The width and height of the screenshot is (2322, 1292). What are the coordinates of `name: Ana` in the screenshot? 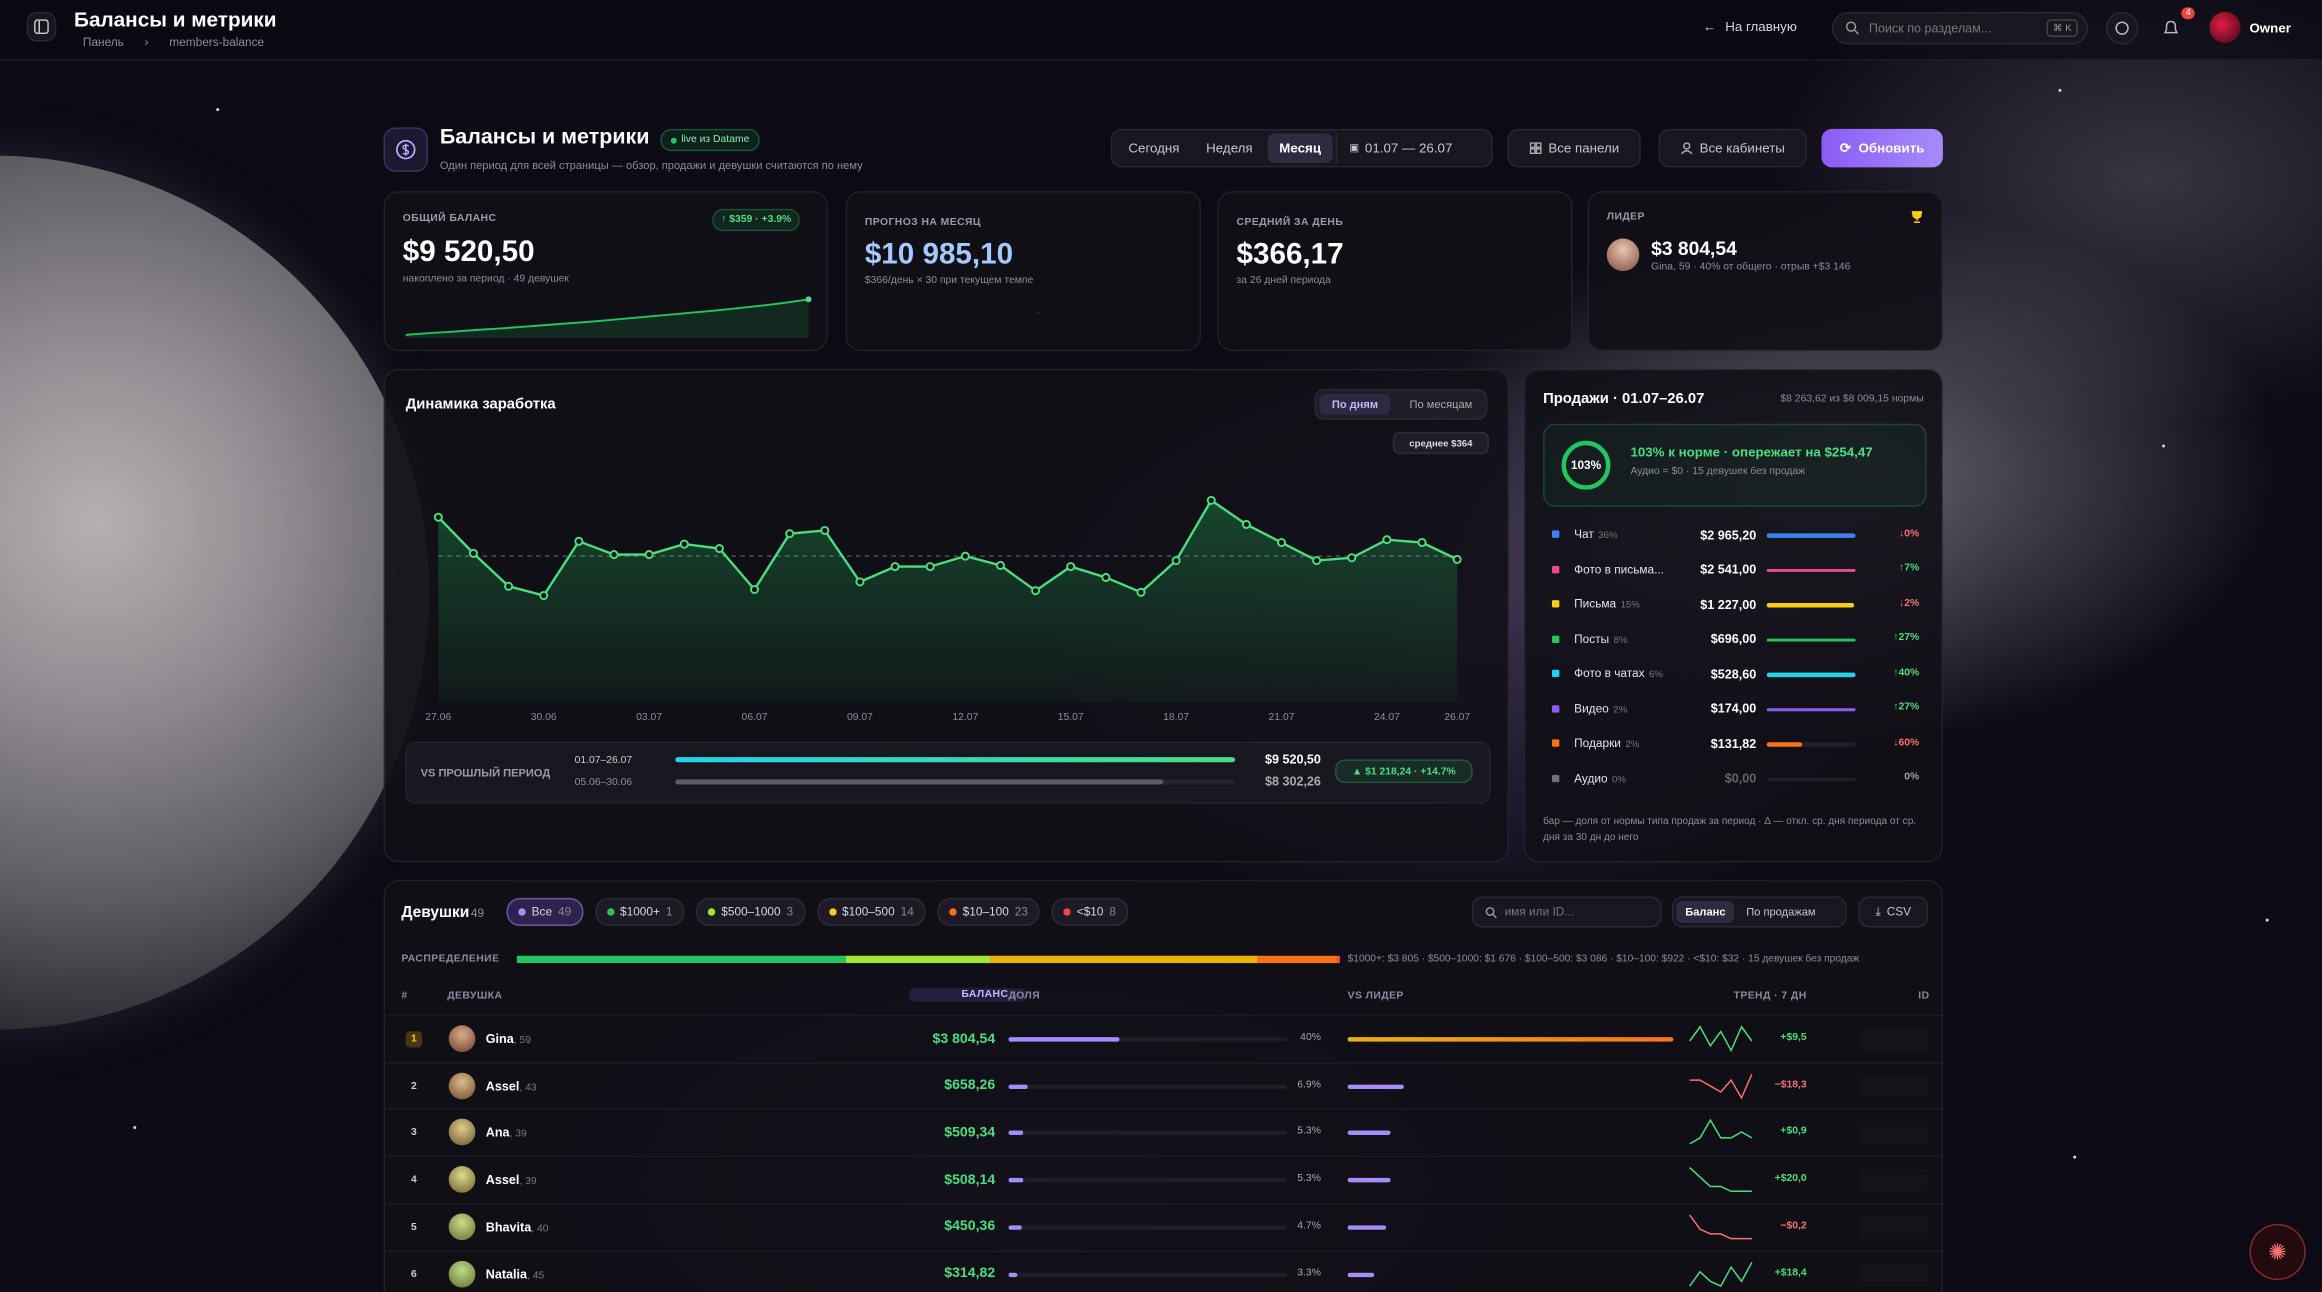 It's located at (497, 1132).